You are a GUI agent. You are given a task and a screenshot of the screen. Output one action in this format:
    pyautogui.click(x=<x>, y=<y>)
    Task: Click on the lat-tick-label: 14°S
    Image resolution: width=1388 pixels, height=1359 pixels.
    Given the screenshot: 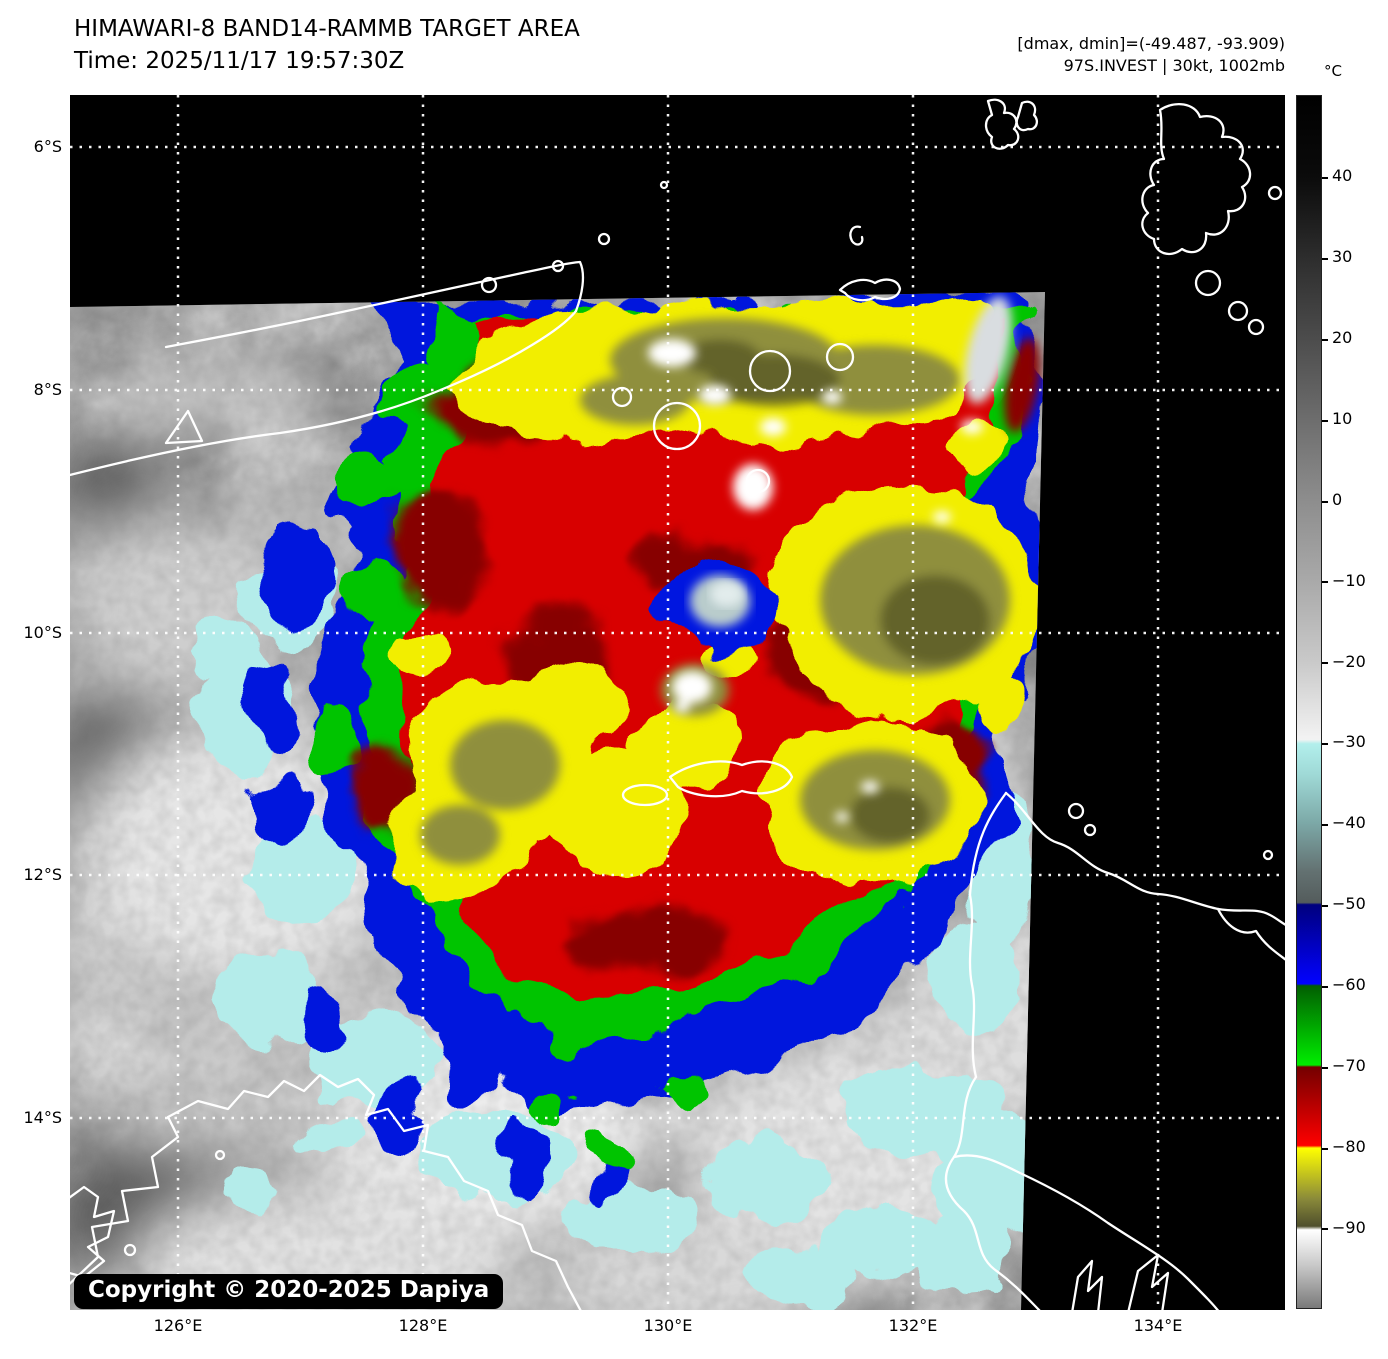 What is the action you would take?
    pyautogui.click(x=42, y=1117)
    